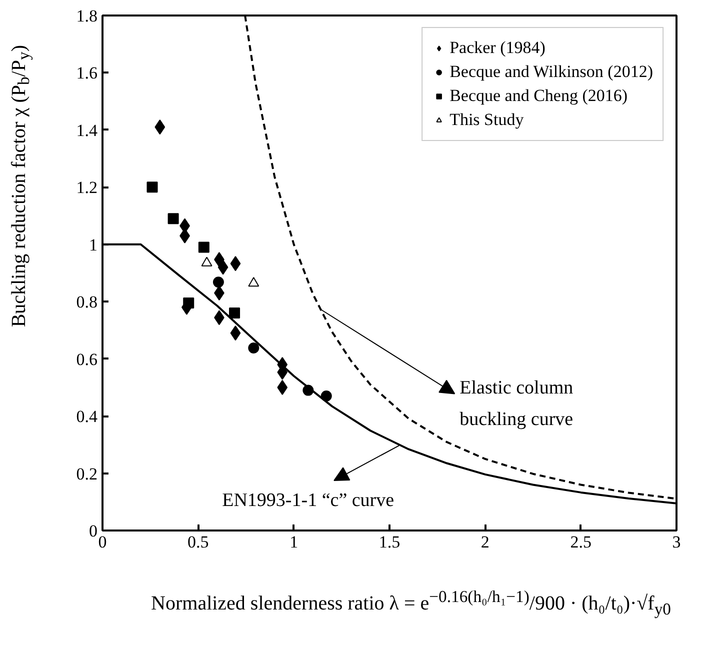 The image size is (716, 662). I want to click on legend-label: Becque and Wilkinson (2012), so click(551, 72).